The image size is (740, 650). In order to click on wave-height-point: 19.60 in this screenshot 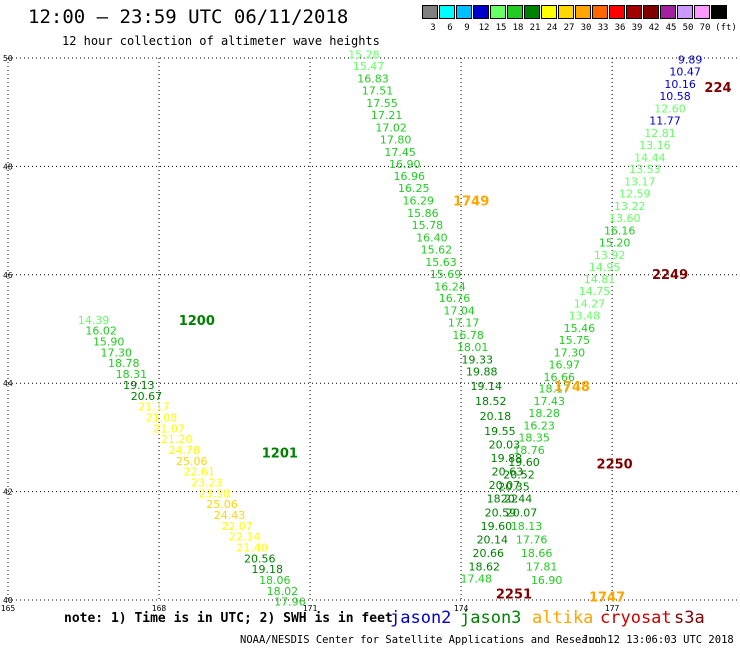, I will do `click(497, 526)`.